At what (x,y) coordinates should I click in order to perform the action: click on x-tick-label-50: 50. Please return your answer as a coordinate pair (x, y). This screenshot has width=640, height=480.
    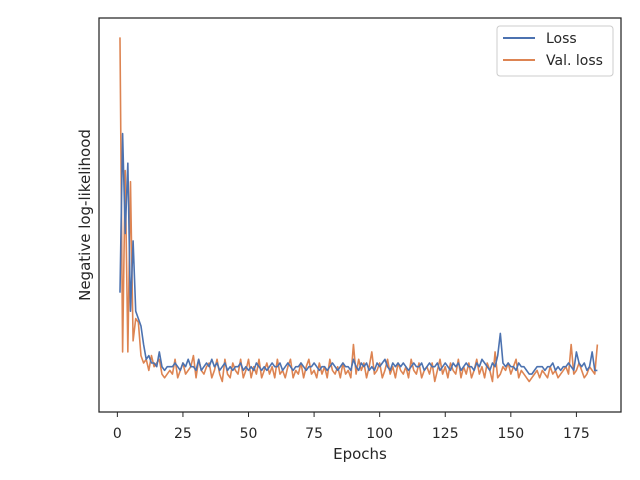
    Looking at the image, I should click on (249, 434).